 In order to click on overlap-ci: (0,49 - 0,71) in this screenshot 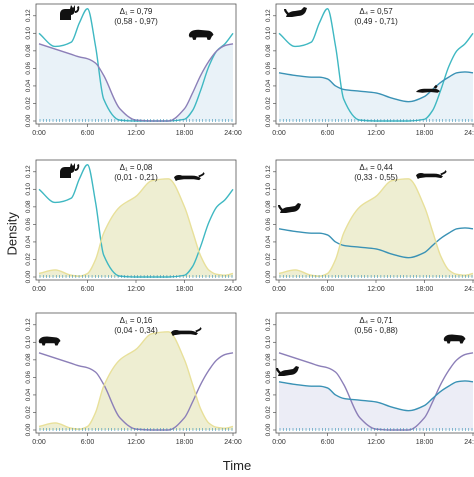, I will do `click(376, 21)`.